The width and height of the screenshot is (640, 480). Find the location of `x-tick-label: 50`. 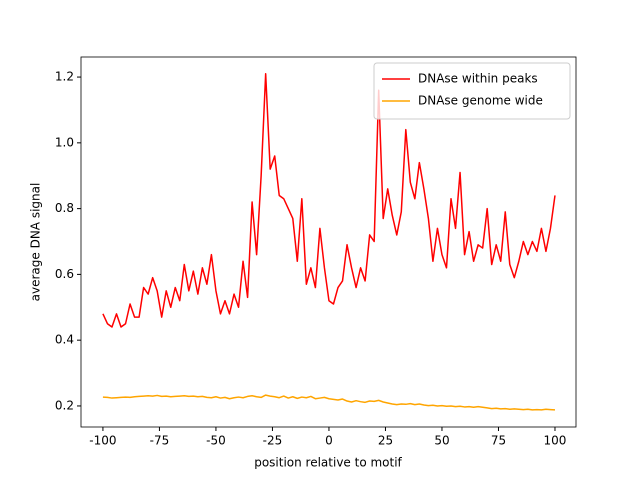

x-tick-label: 50 is located at coordinates (441, 441).